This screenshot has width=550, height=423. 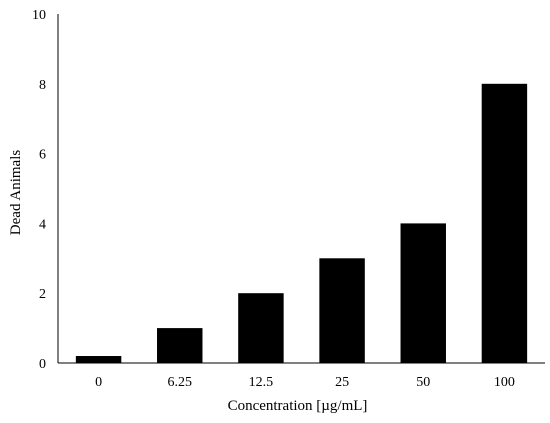 What do you see at coordinates (261, 328) in the screenshot?
I see `bar-12.5` at bounding box center [261, 328].